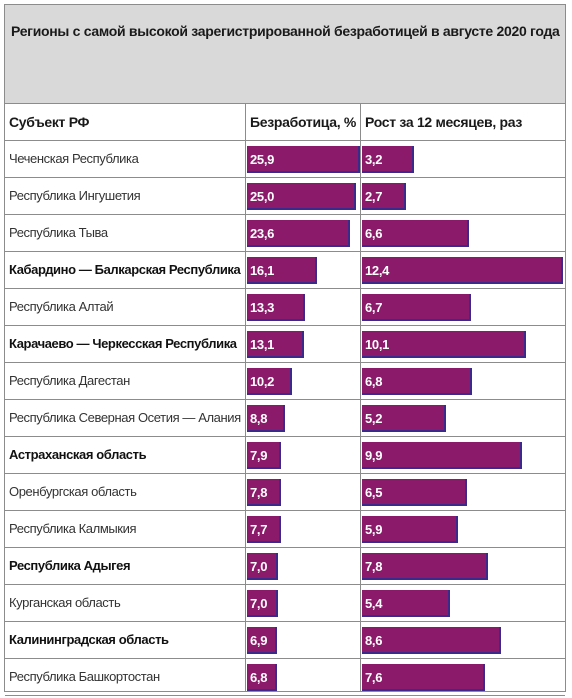 The width and height of the screenshot is (572, 698). I want to click on table-row: Республика Дагестан 10,2 6,8, so click(285, 381).